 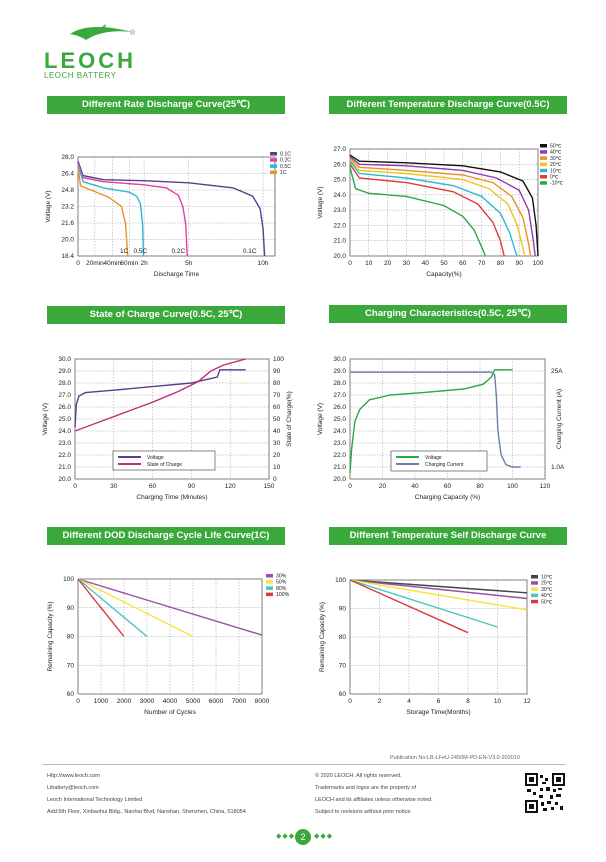 What do you see at coordinates (285, 155) in the screenshot?
I see `rate-legend-label: 0.1C` at bounding box center [285, 155].